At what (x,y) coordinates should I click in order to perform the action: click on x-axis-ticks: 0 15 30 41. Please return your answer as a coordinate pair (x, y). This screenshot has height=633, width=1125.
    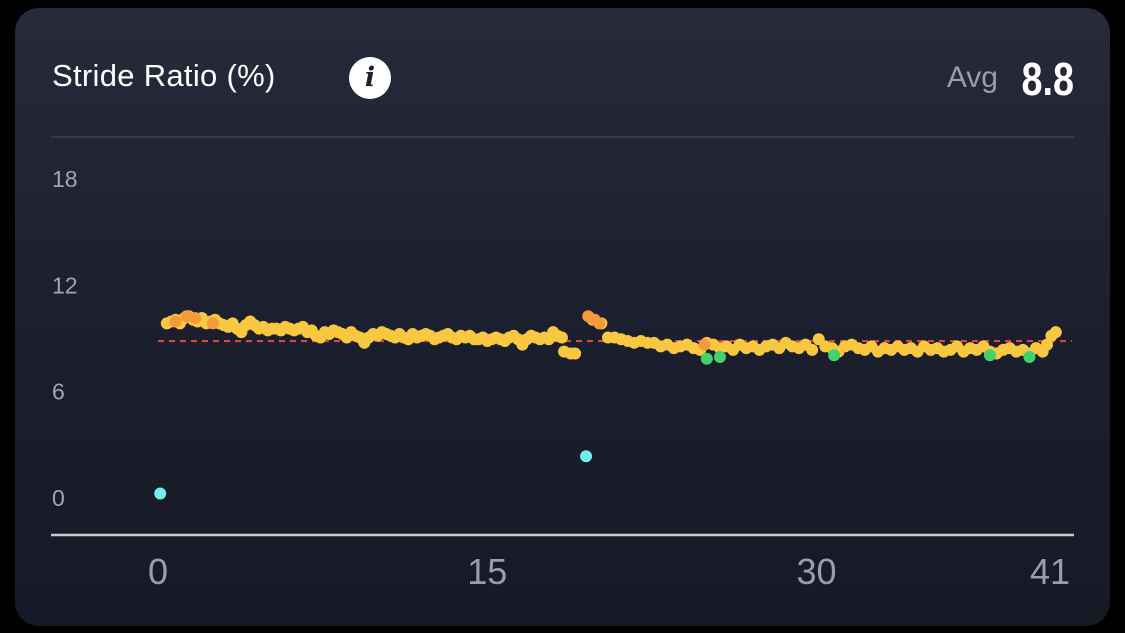
    Looking at the image, I should click on (609, 571).